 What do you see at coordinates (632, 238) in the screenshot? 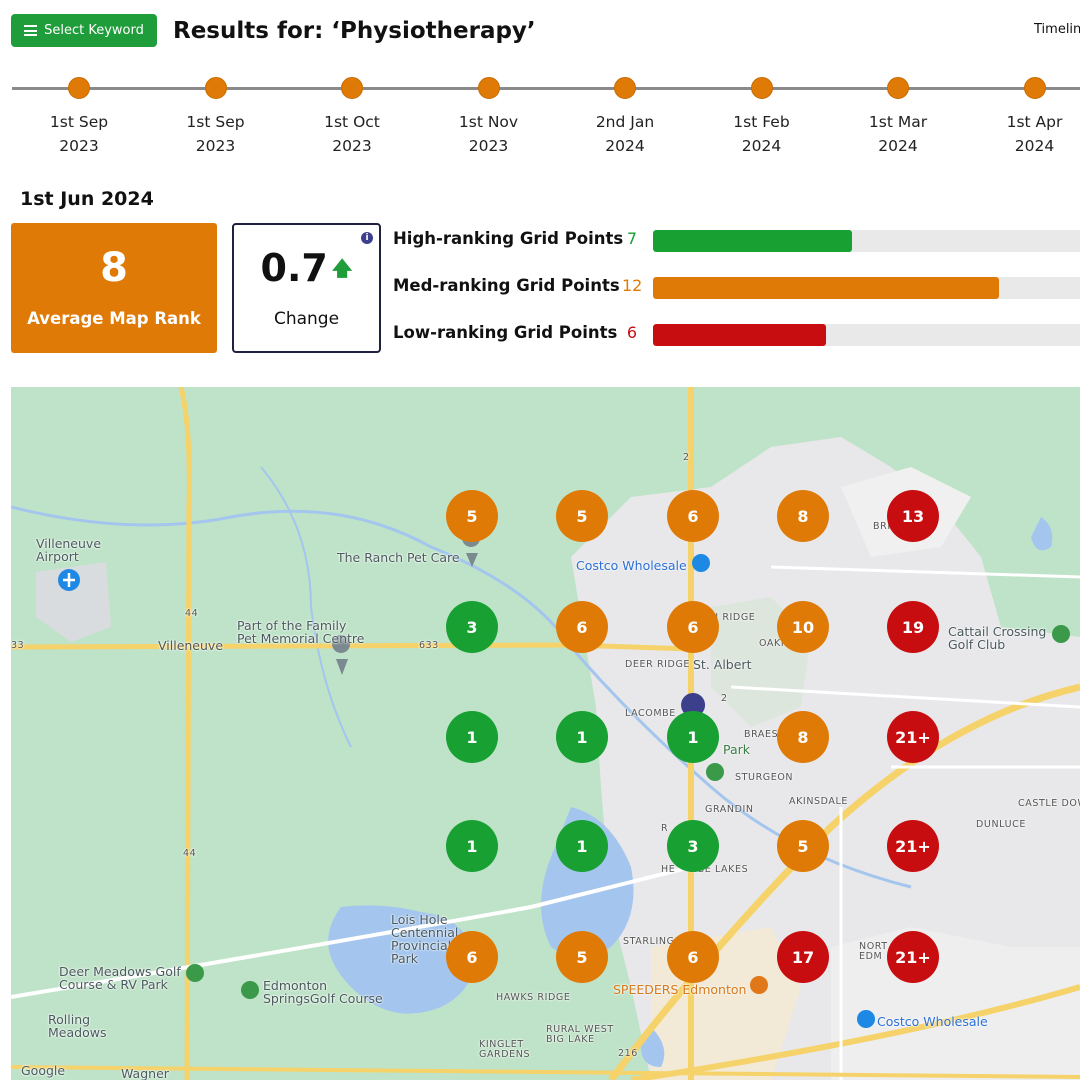
I see `ranking-count: 7` at bounding box center [632, 238].